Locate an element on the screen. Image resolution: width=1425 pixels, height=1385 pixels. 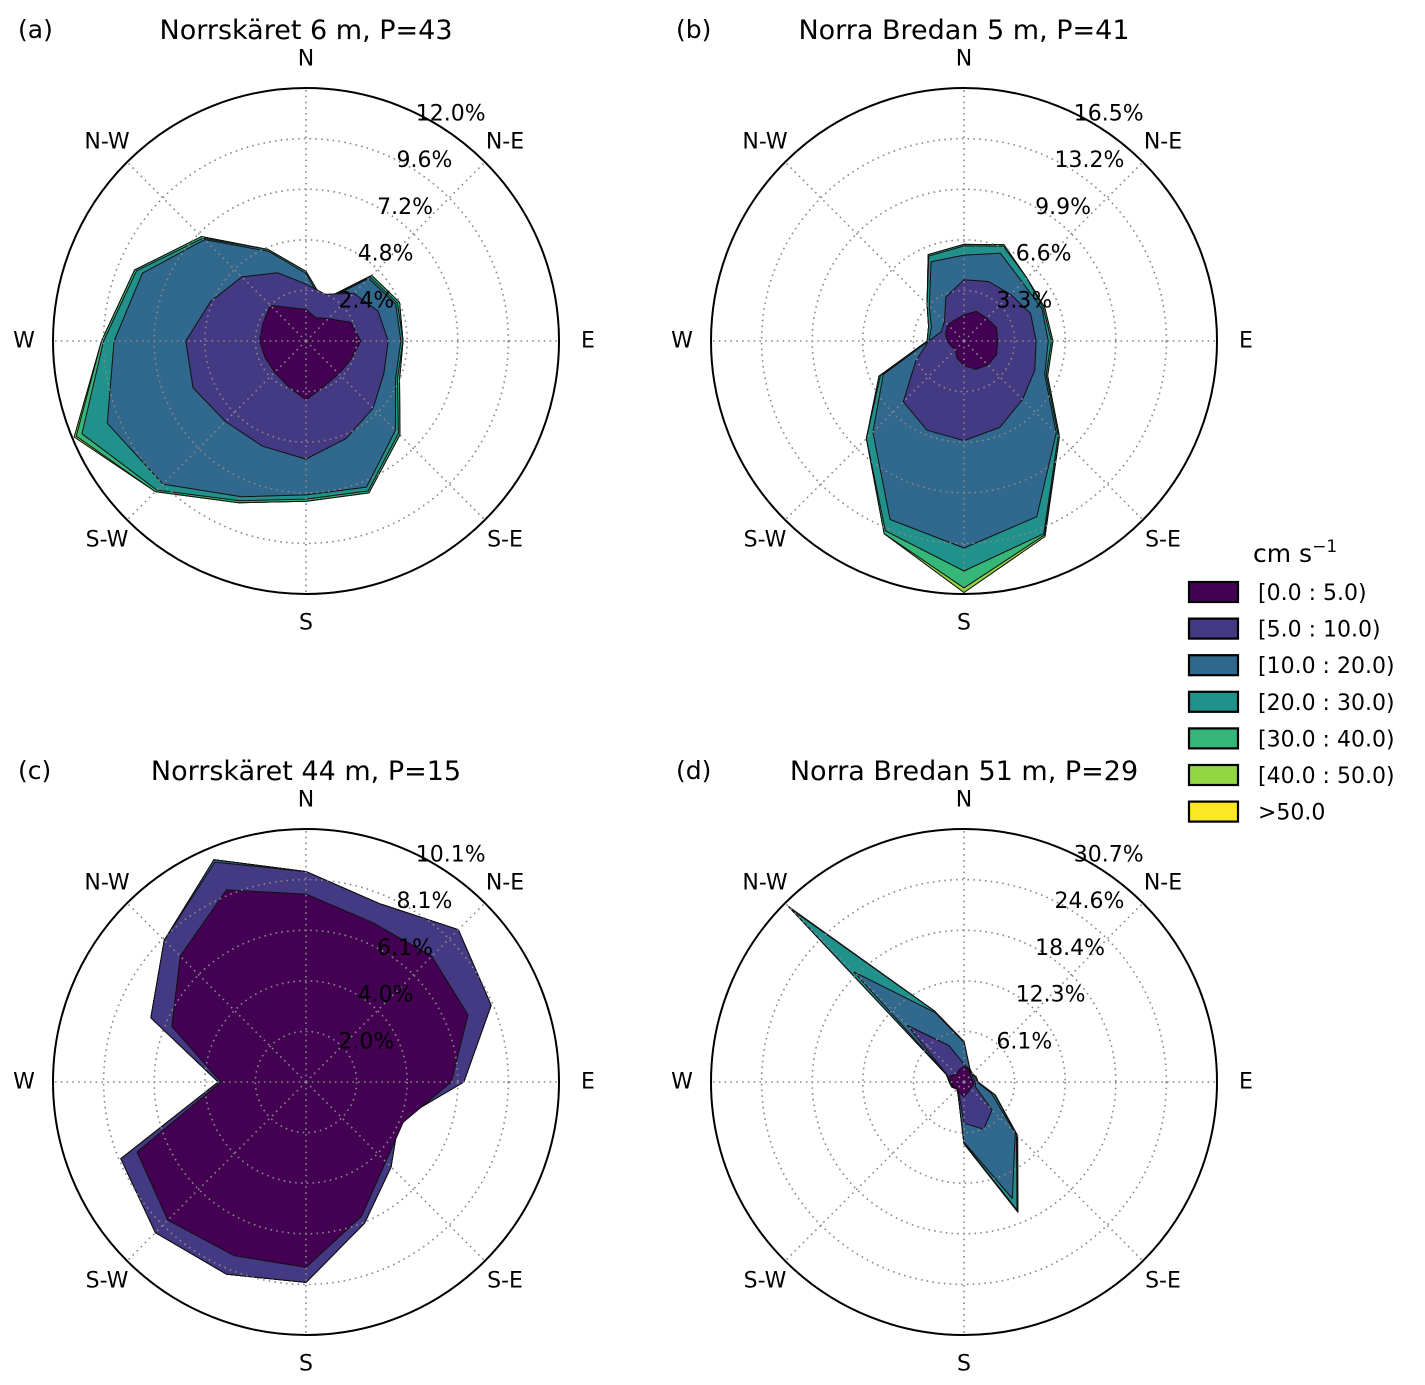
ring-label: 13.2% is located at coordinates (1090, 160).